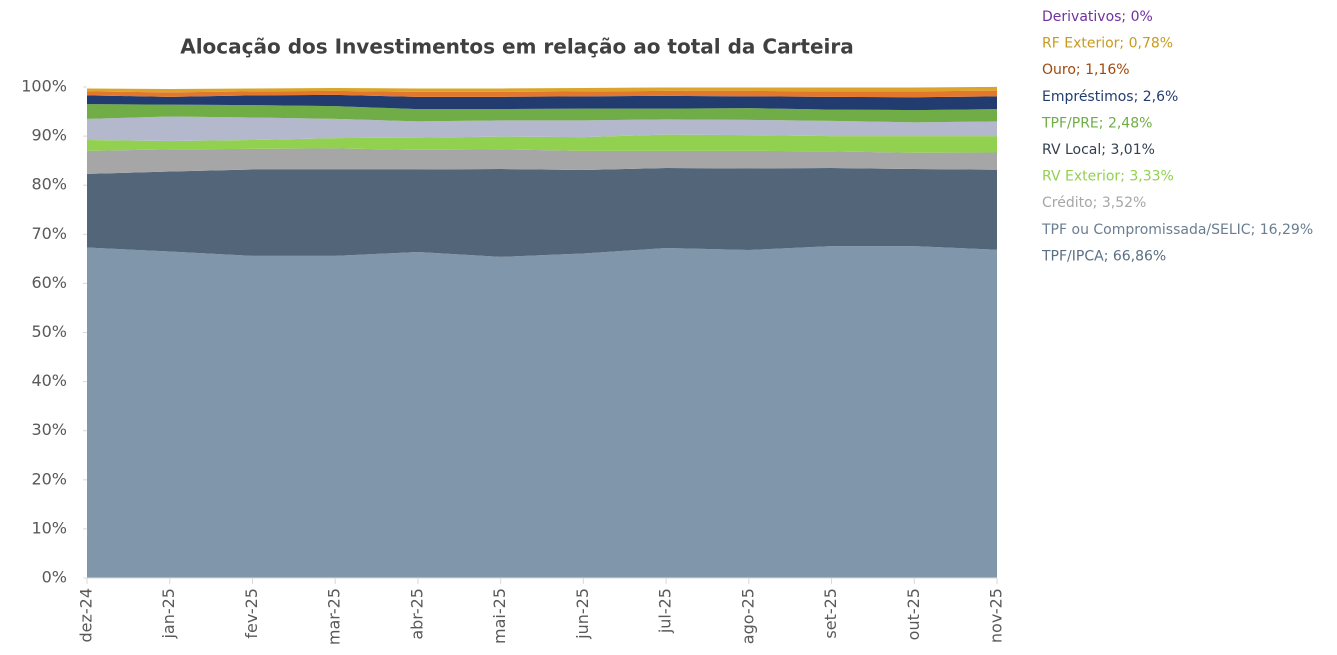 The height and width of the screenshot is (655, 1337). Describe the element at coordinates (1110, 97) in the screenshot. I see `legend-entry: Empréstimos; 2,6%` at that location.